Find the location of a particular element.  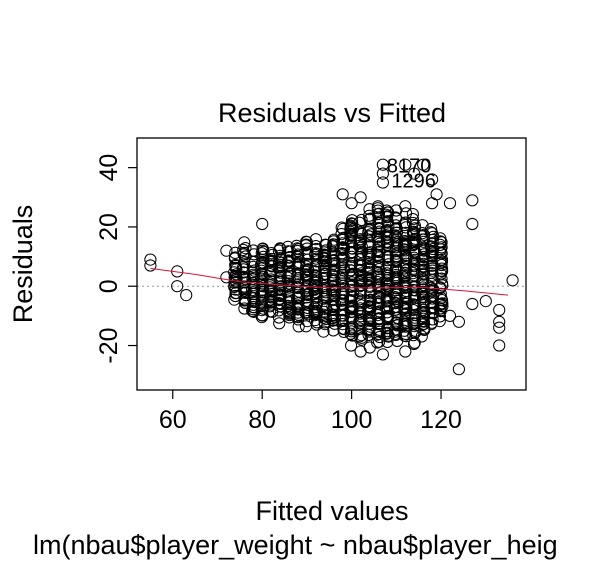

y-tick-label: 20 is located at coordinates (109, 227).